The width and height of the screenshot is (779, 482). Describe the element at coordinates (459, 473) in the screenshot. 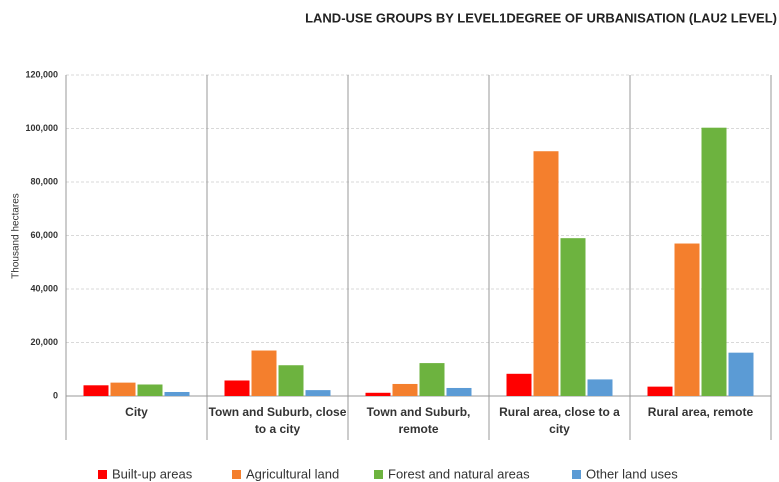

I see `legend-label: Forest and natural areas` at that location.